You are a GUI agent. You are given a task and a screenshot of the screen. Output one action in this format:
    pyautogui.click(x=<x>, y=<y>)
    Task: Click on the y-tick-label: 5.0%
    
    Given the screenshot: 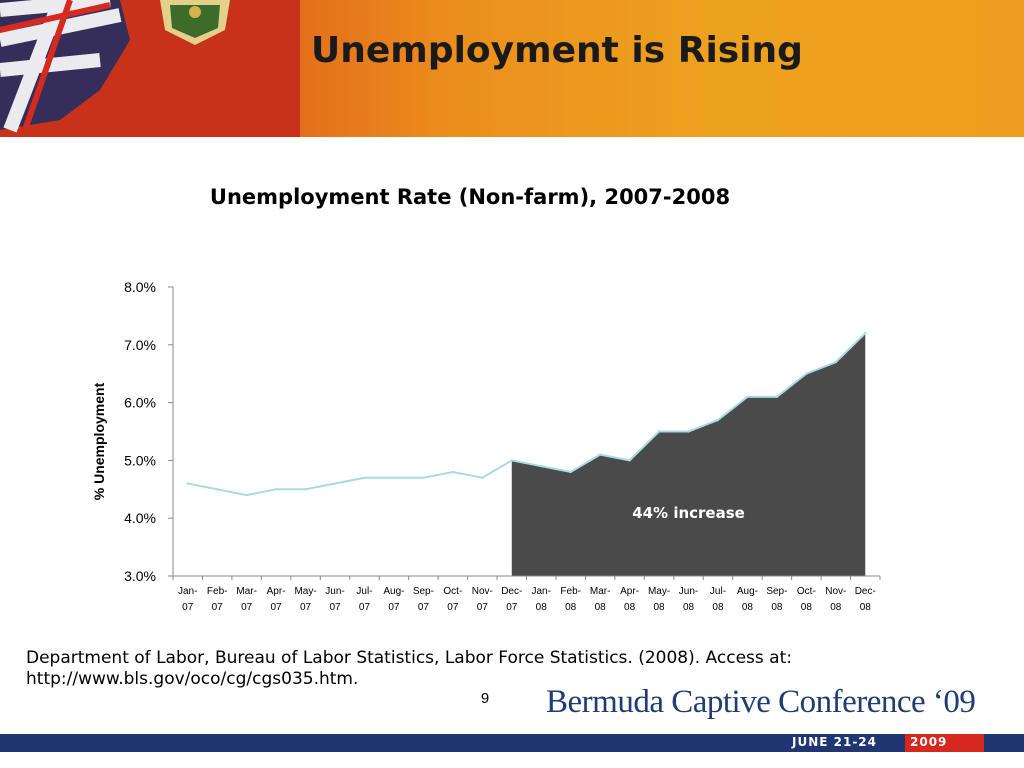 What is the action you would take?
    pyautogui.click(x=140, y=460)
    